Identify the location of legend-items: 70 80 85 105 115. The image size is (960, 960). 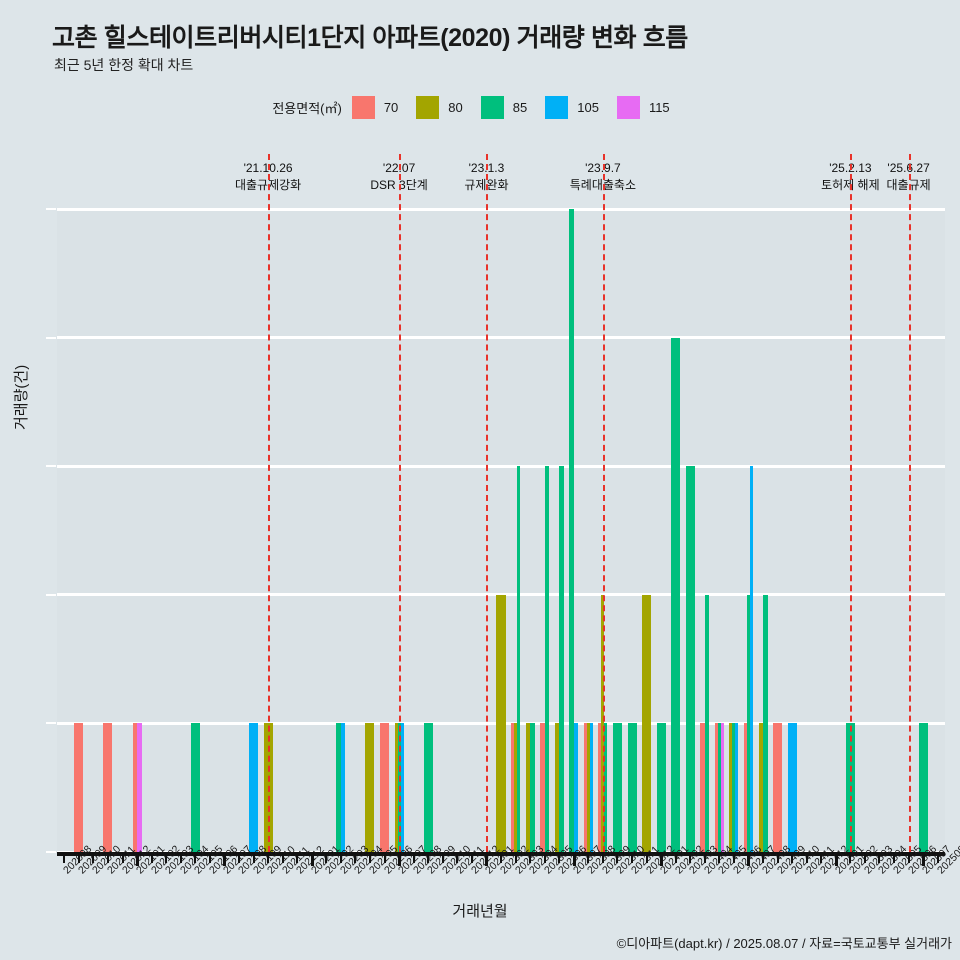
(519, 107).